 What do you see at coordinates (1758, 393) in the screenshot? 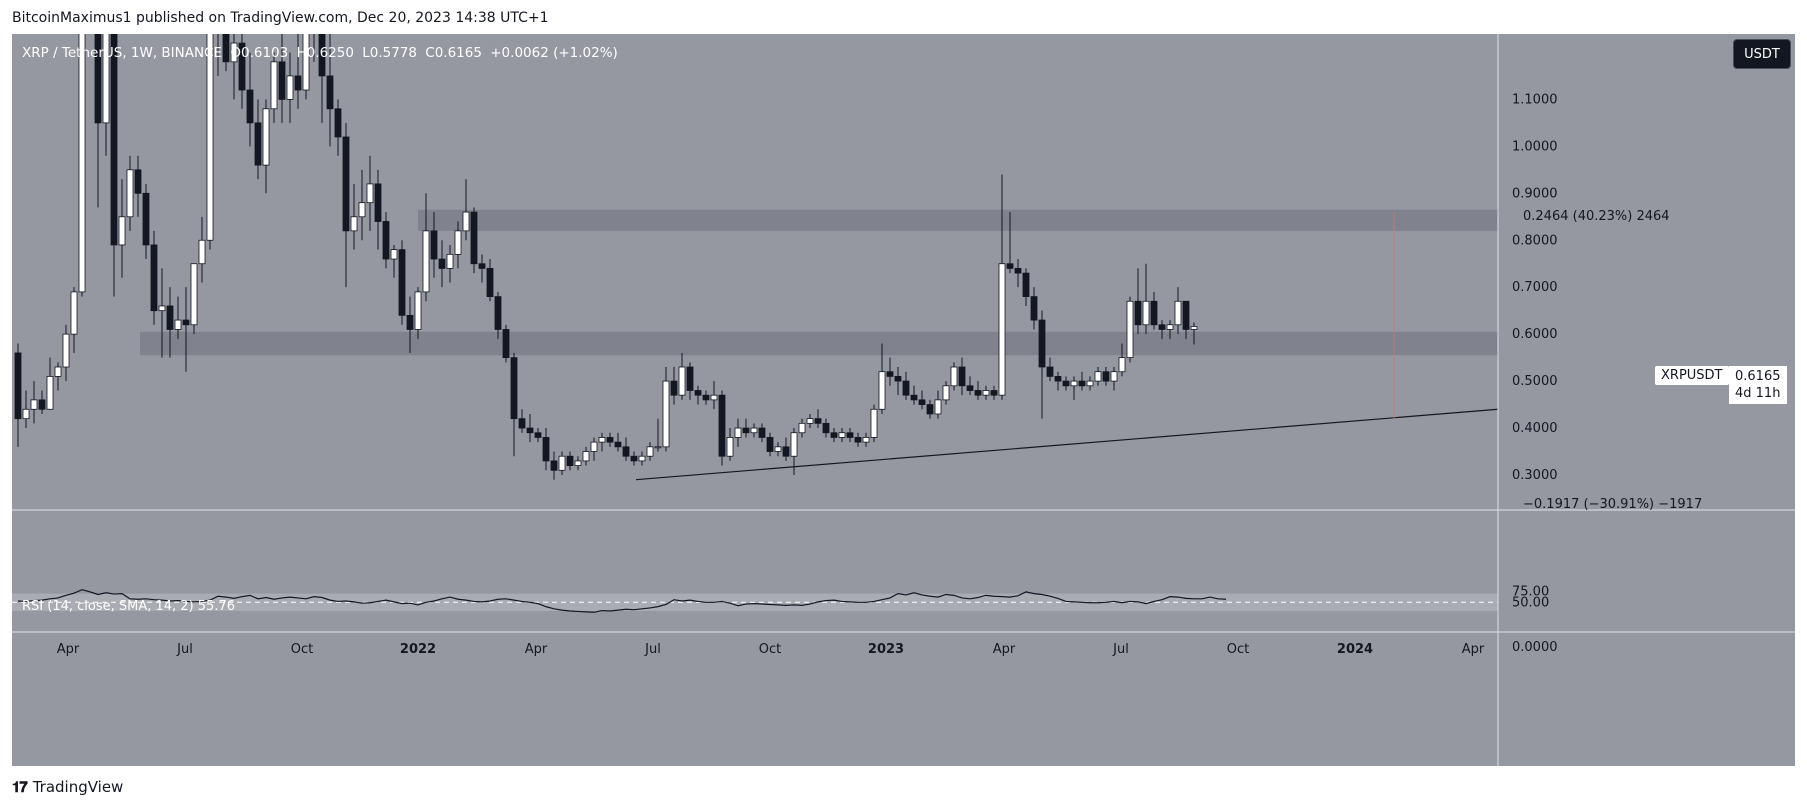
I see `bar-countdown: 4d 11h` at bounding box center [1758, 393].